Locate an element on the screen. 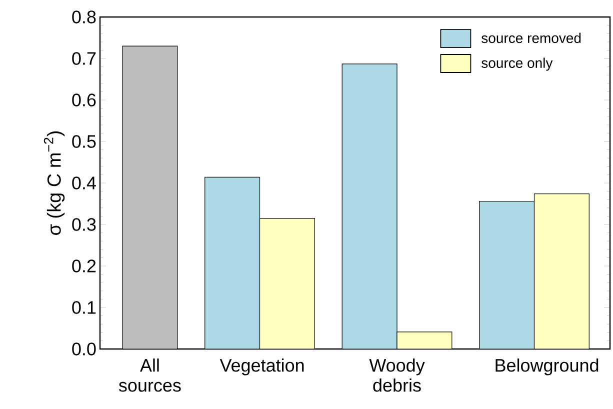 This screenshot has width=613, height=409. y-tick-label: 0.8 is located at coordinates (84, 17).